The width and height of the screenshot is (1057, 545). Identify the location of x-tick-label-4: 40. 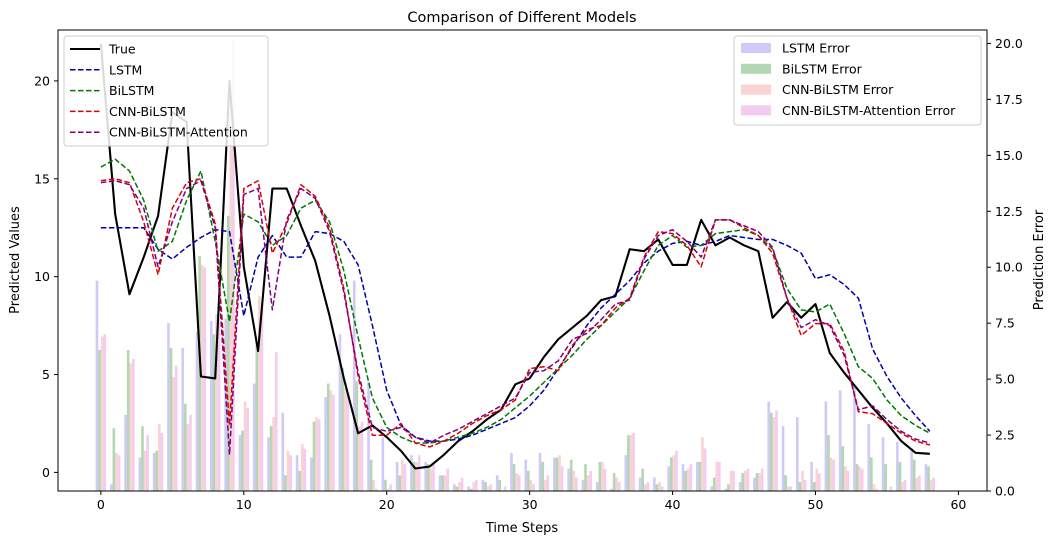
(673, 504).